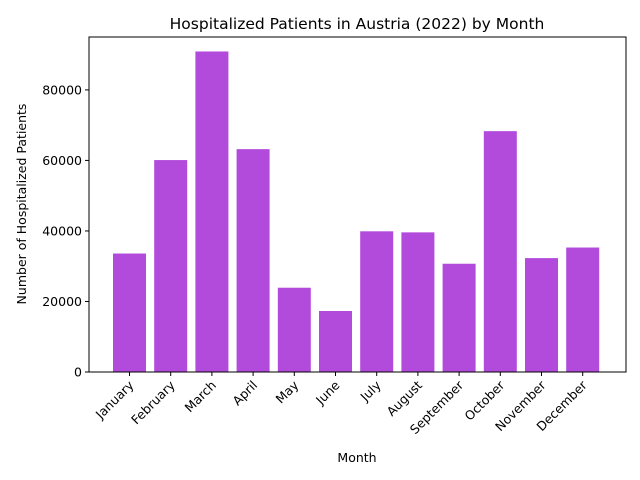 The image size is (640, 480). Describe the element at coordinates (153, 402) in the screenshot. I see `x-tick-label-february: February` at that location.